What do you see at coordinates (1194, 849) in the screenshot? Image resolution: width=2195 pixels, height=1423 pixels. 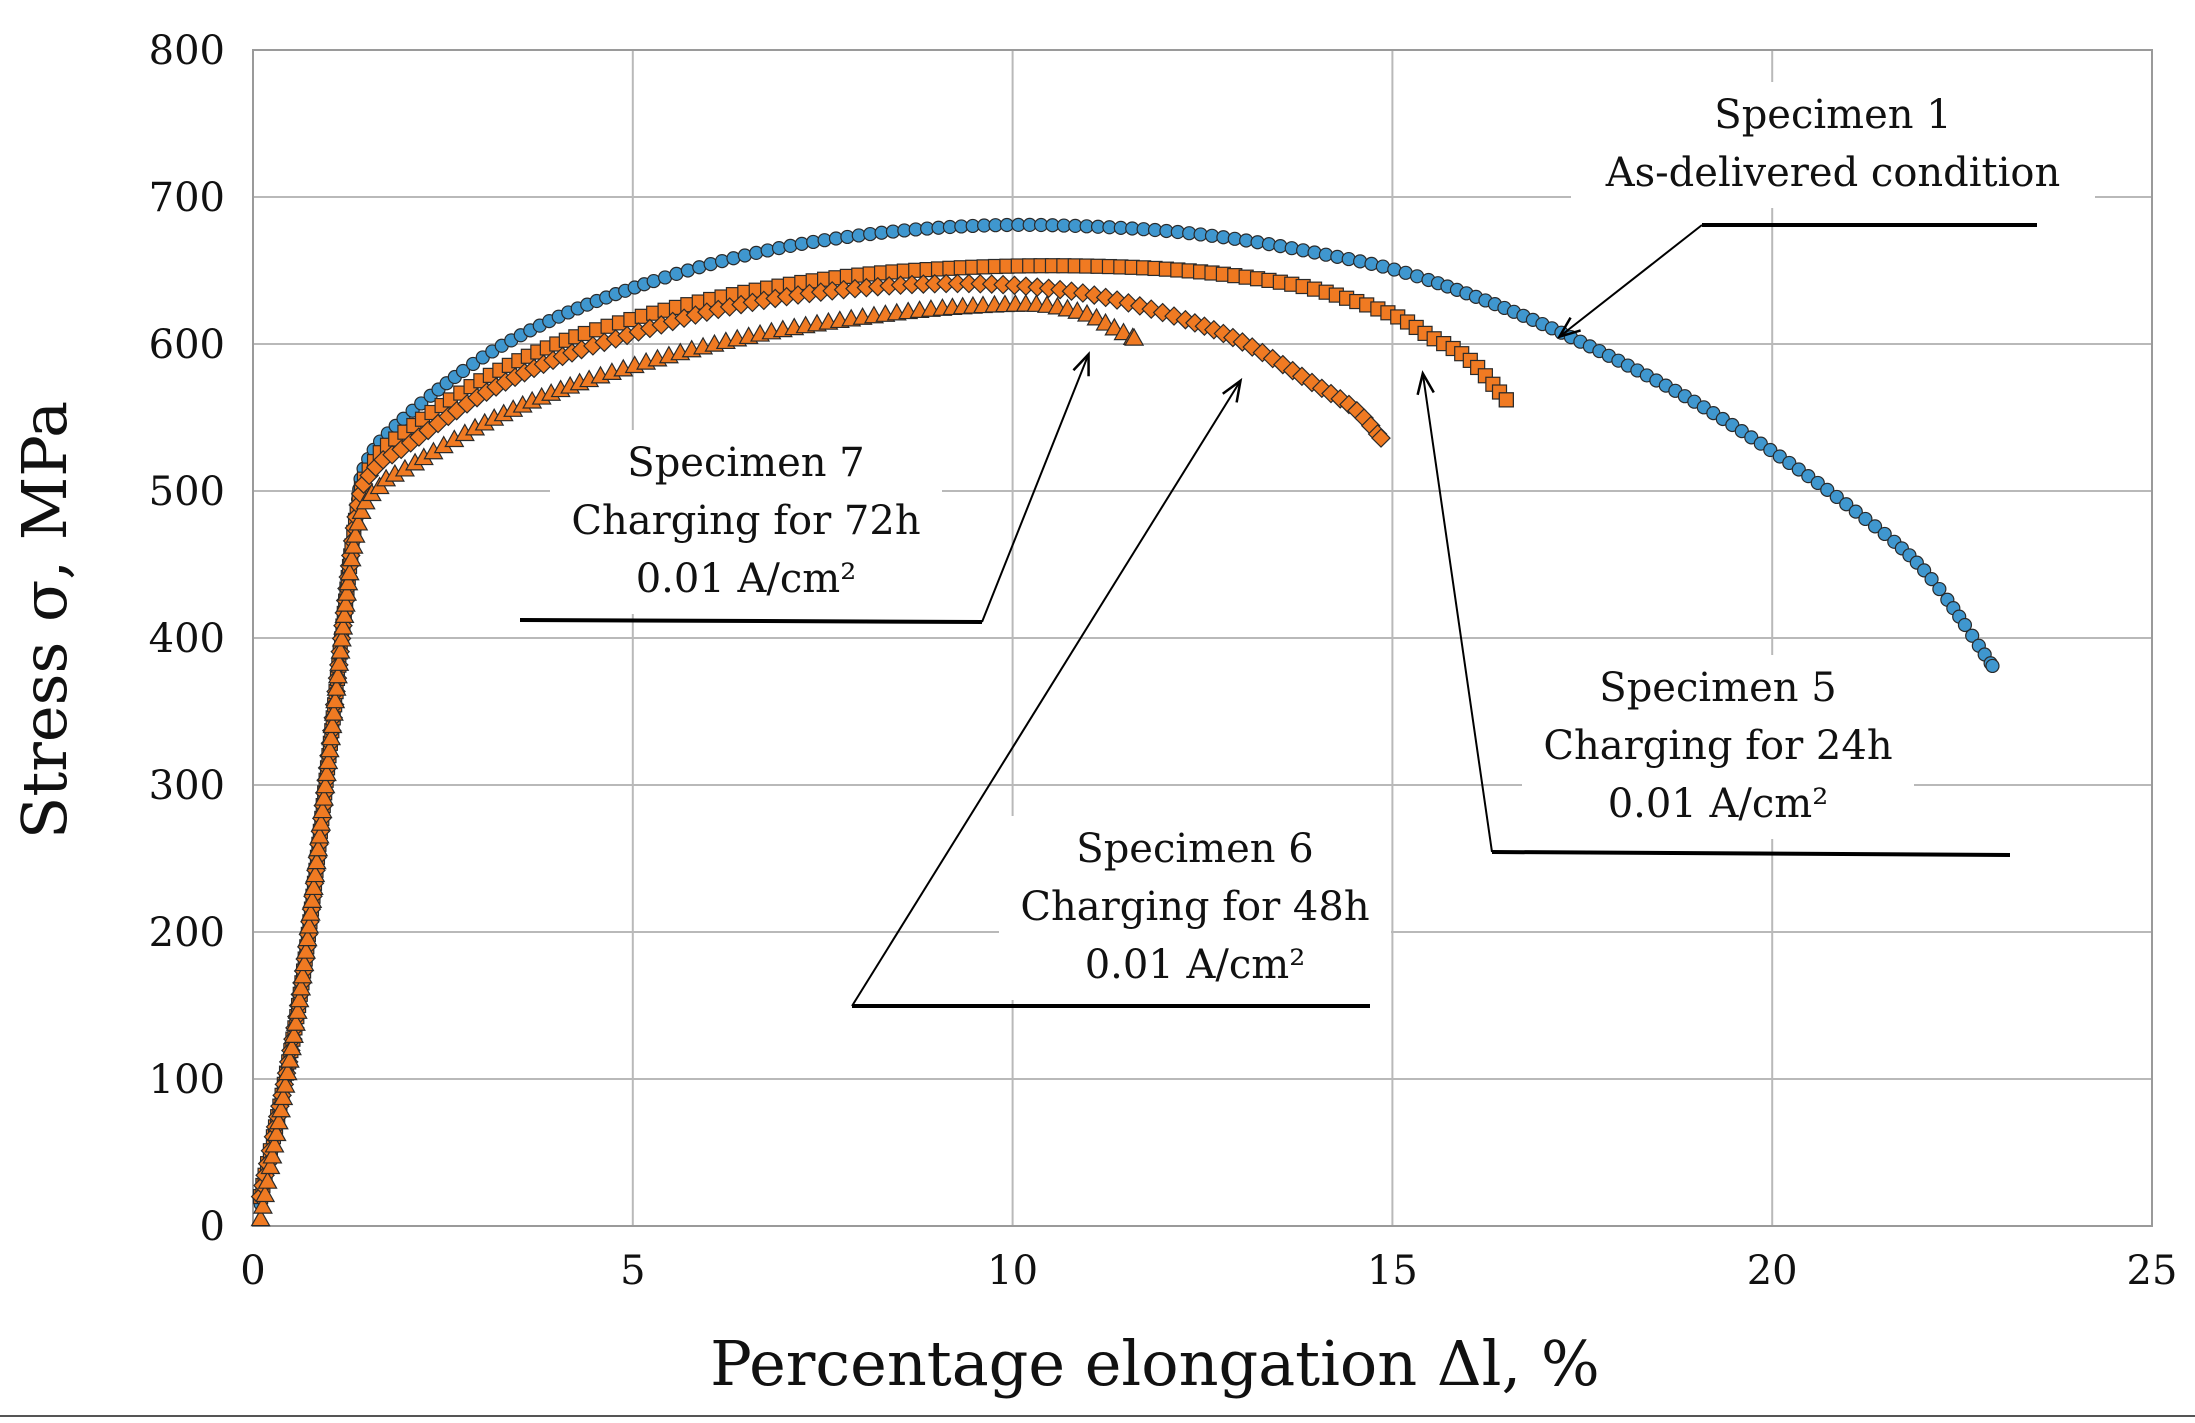 I see `annotation-text: Specimen 6` at bounding box center [1194, 849].